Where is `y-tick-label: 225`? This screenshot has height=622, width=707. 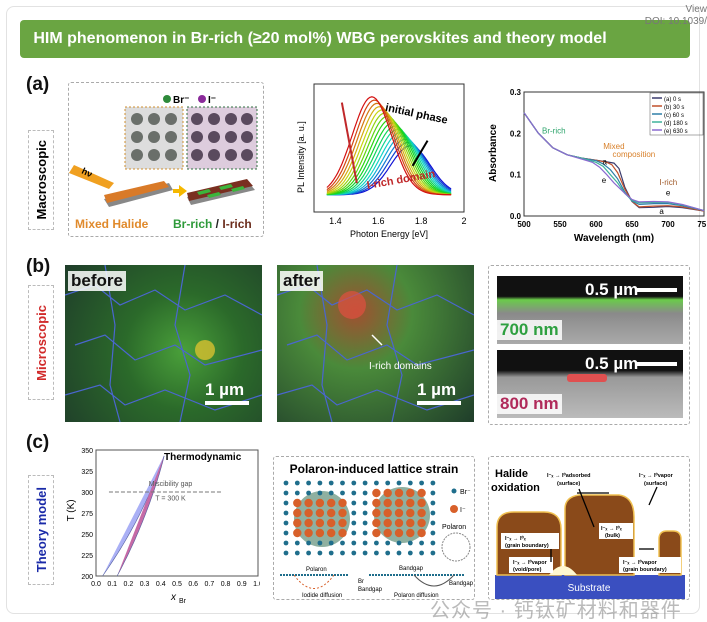 y-tick-label: 225 is located at coordinates (87, 556).